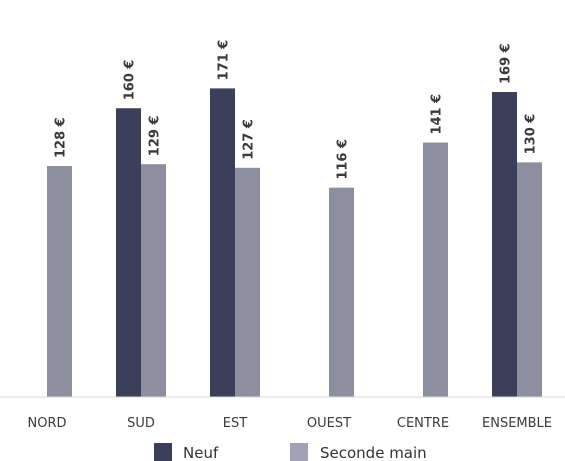 This screenshot has width=565, height=461. Describe the element at coordinates (290, 423) in the screenshot. I see `category-labels-group: NORD SUD EST OUEST CENTRE ENSEMBLE` at that location.